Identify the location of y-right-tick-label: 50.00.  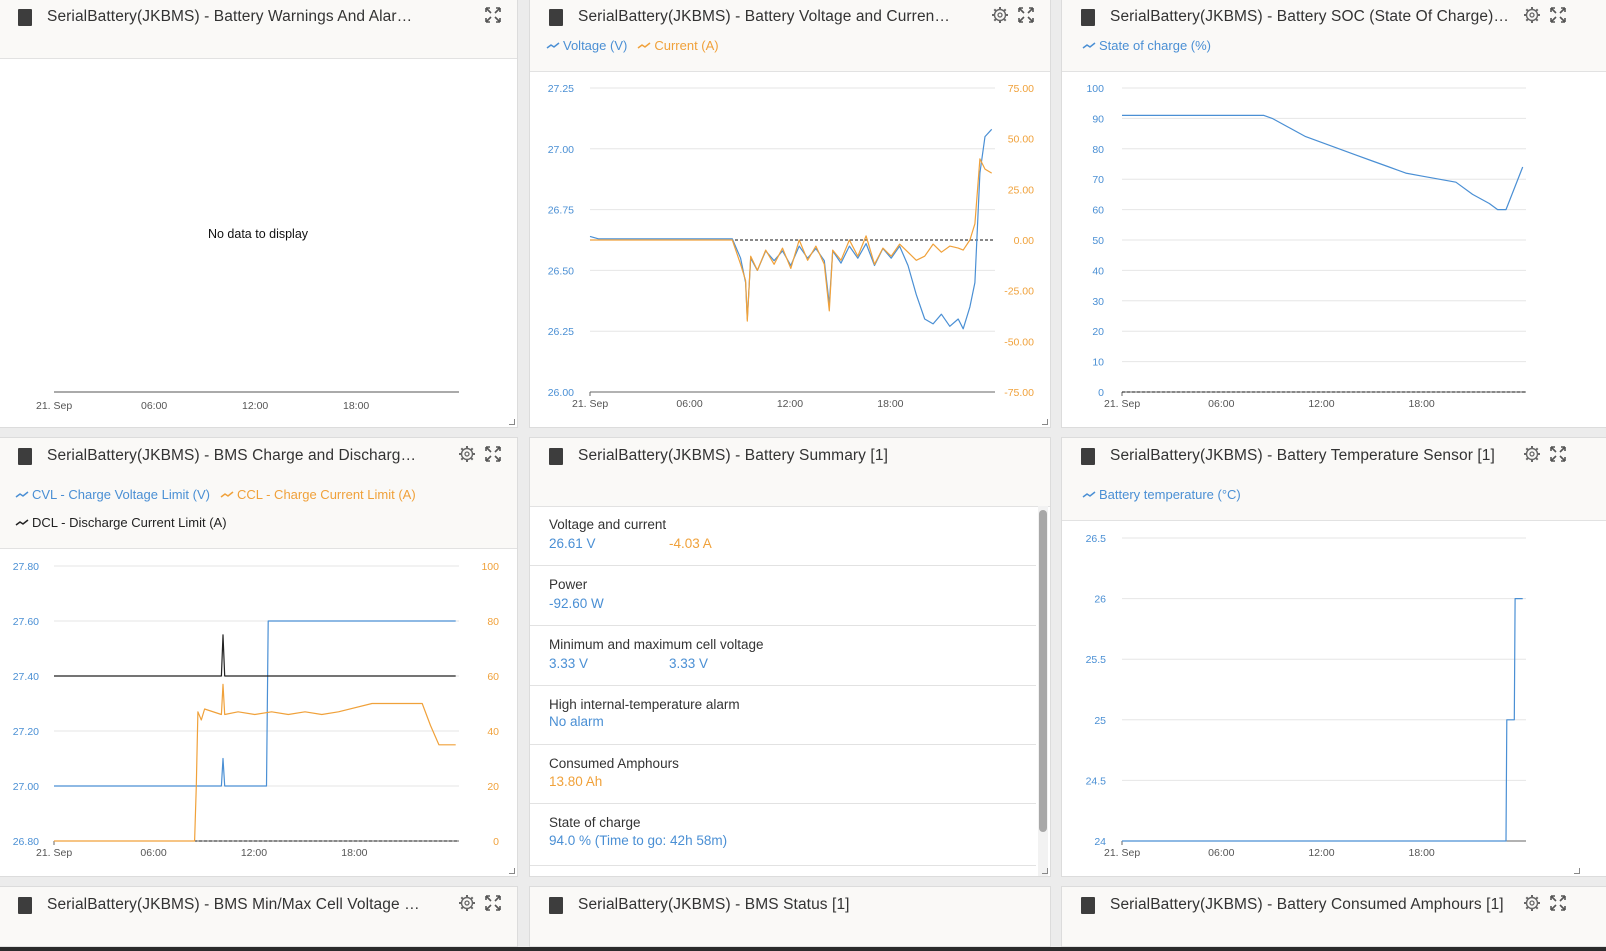
(1021, 140).